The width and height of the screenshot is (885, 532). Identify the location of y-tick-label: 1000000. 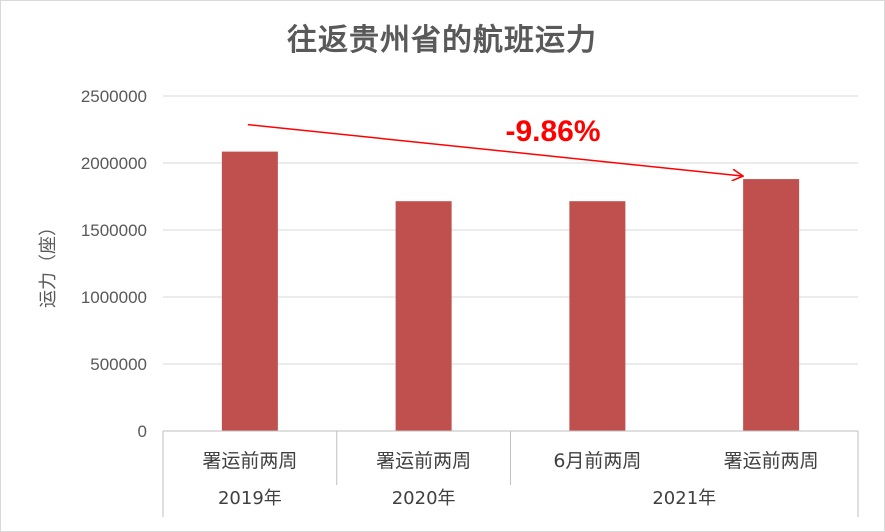
(114, 297).